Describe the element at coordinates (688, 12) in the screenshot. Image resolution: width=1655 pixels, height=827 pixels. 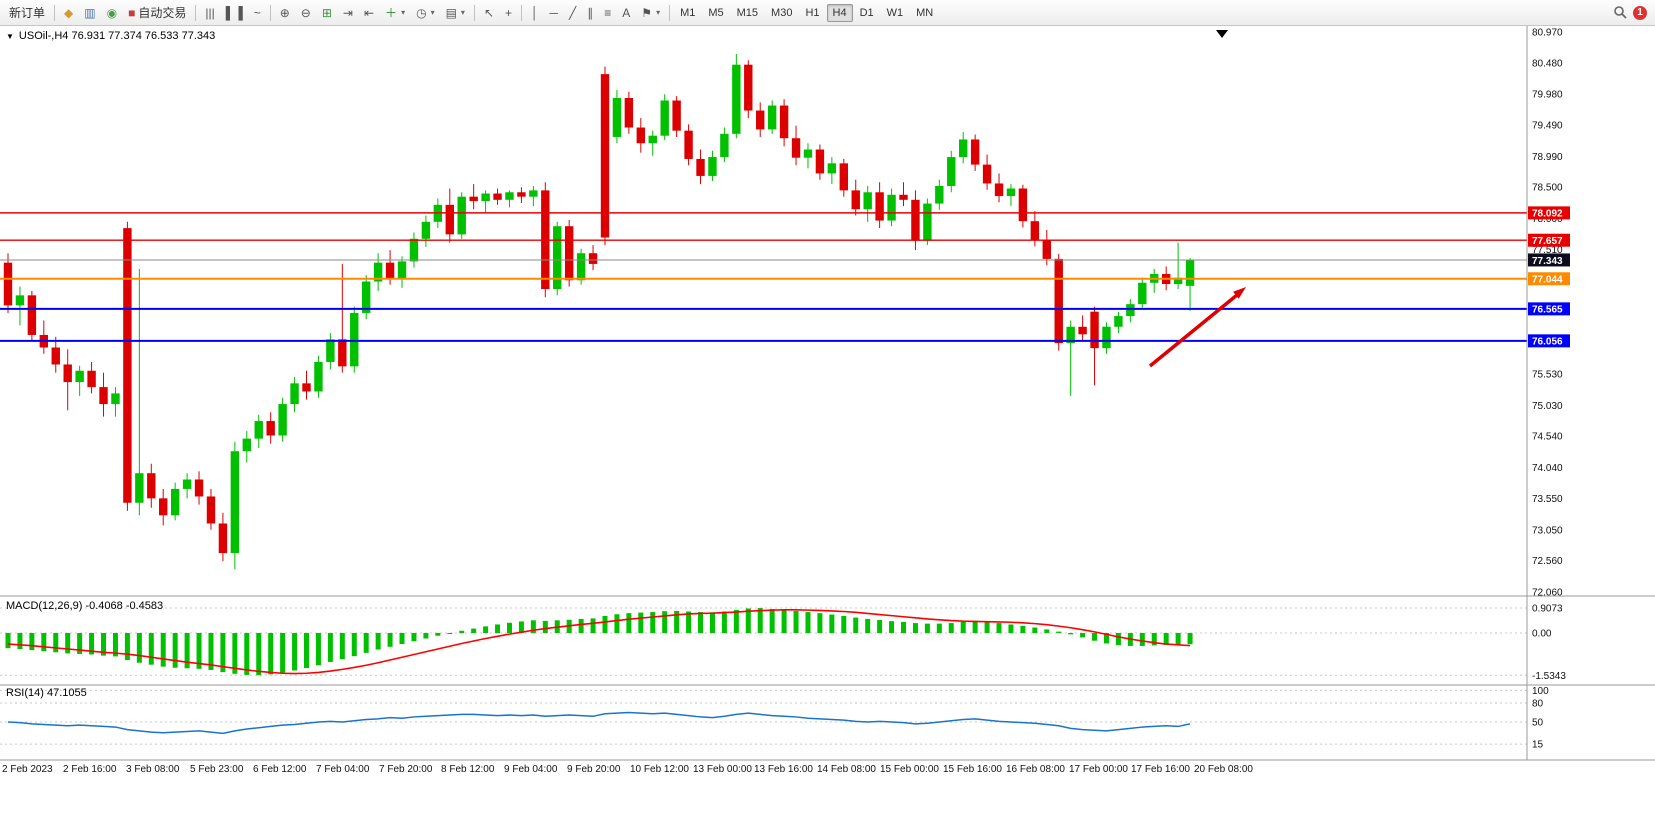
I see `timeframe-m1: M1` at that location.